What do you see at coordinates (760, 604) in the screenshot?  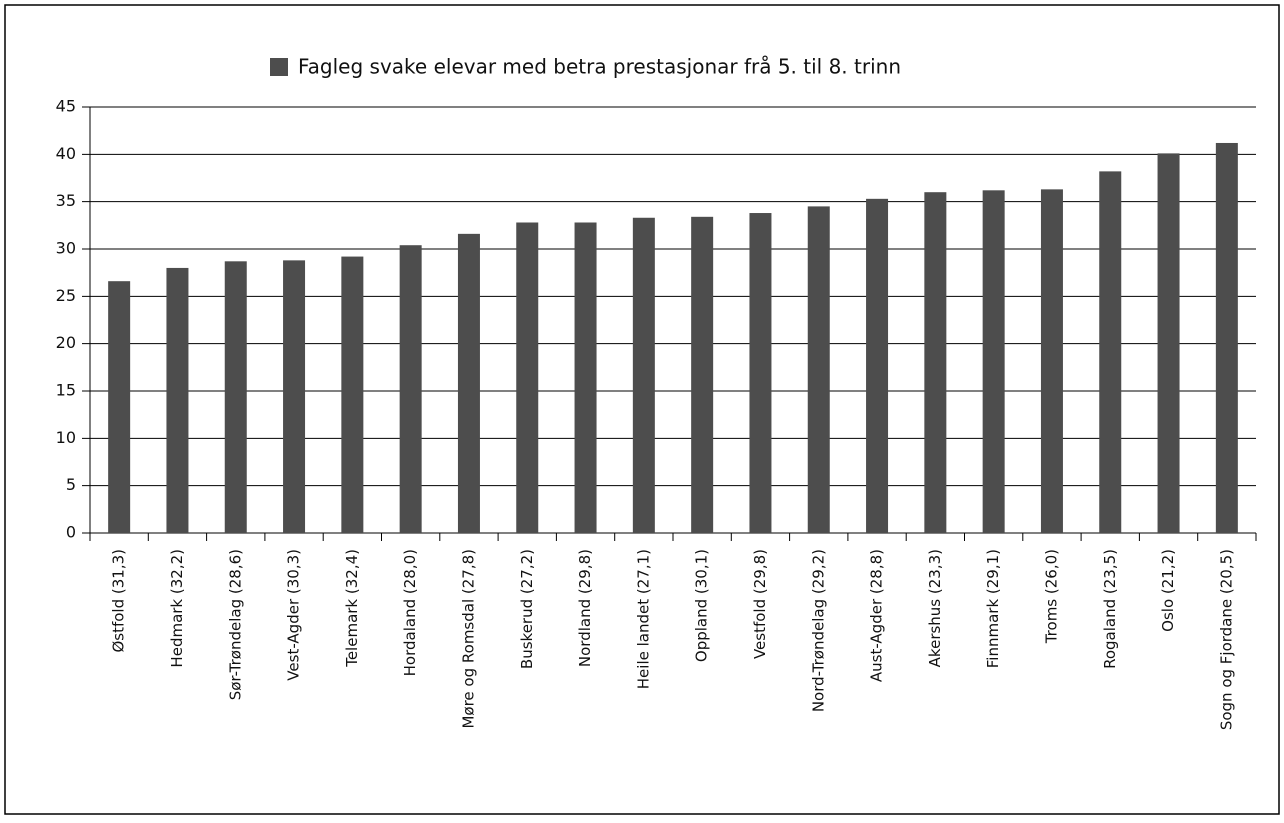 I see `x-tick-label: Vestfold (29,8)` at bounding box center [760, 604].